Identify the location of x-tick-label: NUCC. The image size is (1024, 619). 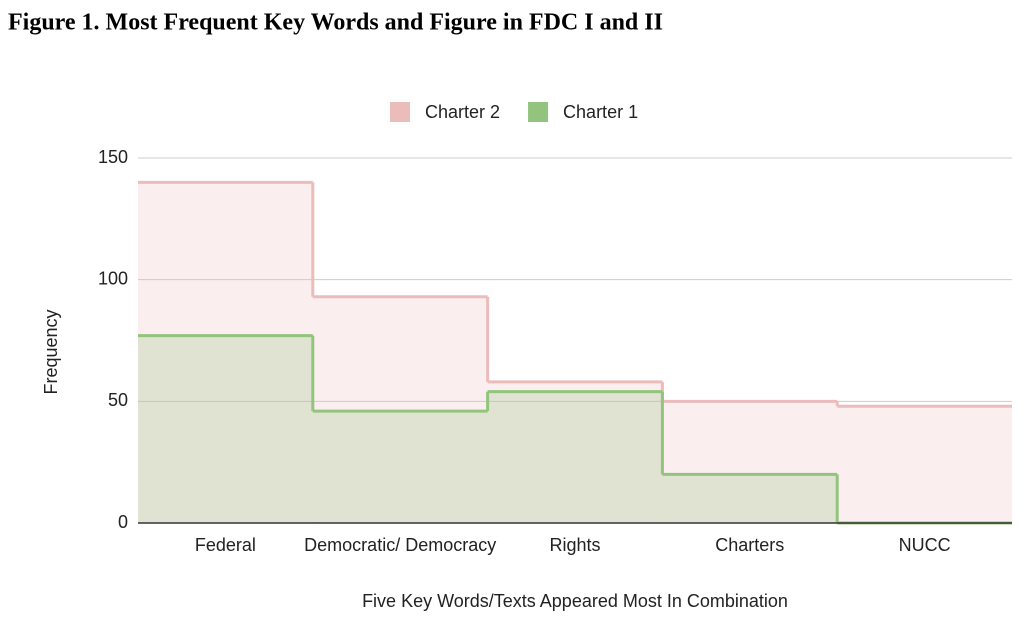
(925, 545).